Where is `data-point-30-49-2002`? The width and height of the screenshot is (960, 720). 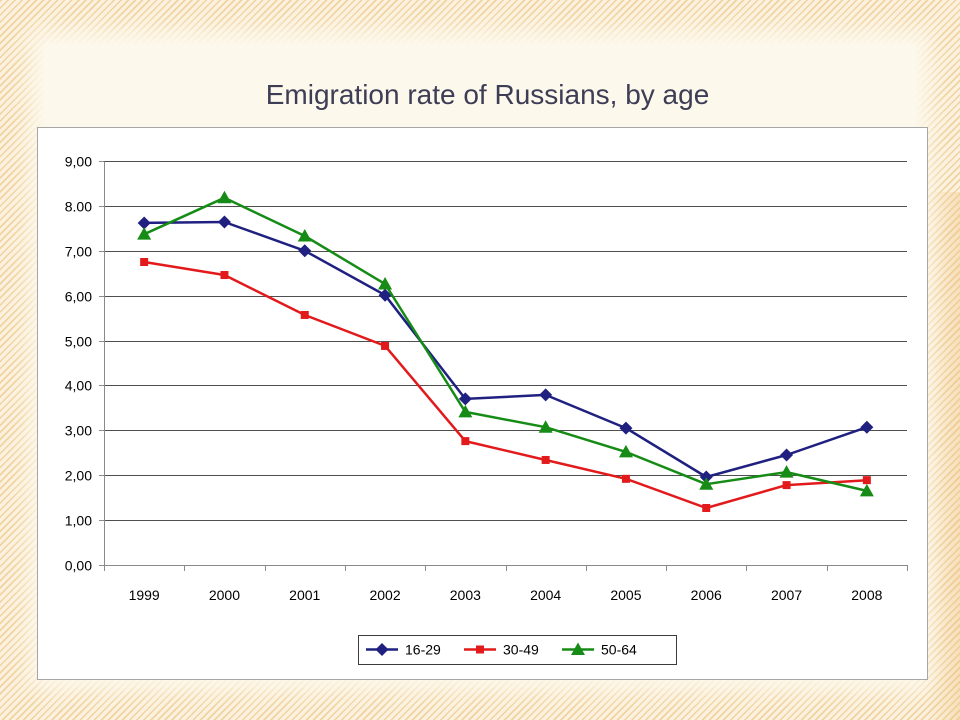 data-point-30-49-2002 is located at coordinates (385, 345).